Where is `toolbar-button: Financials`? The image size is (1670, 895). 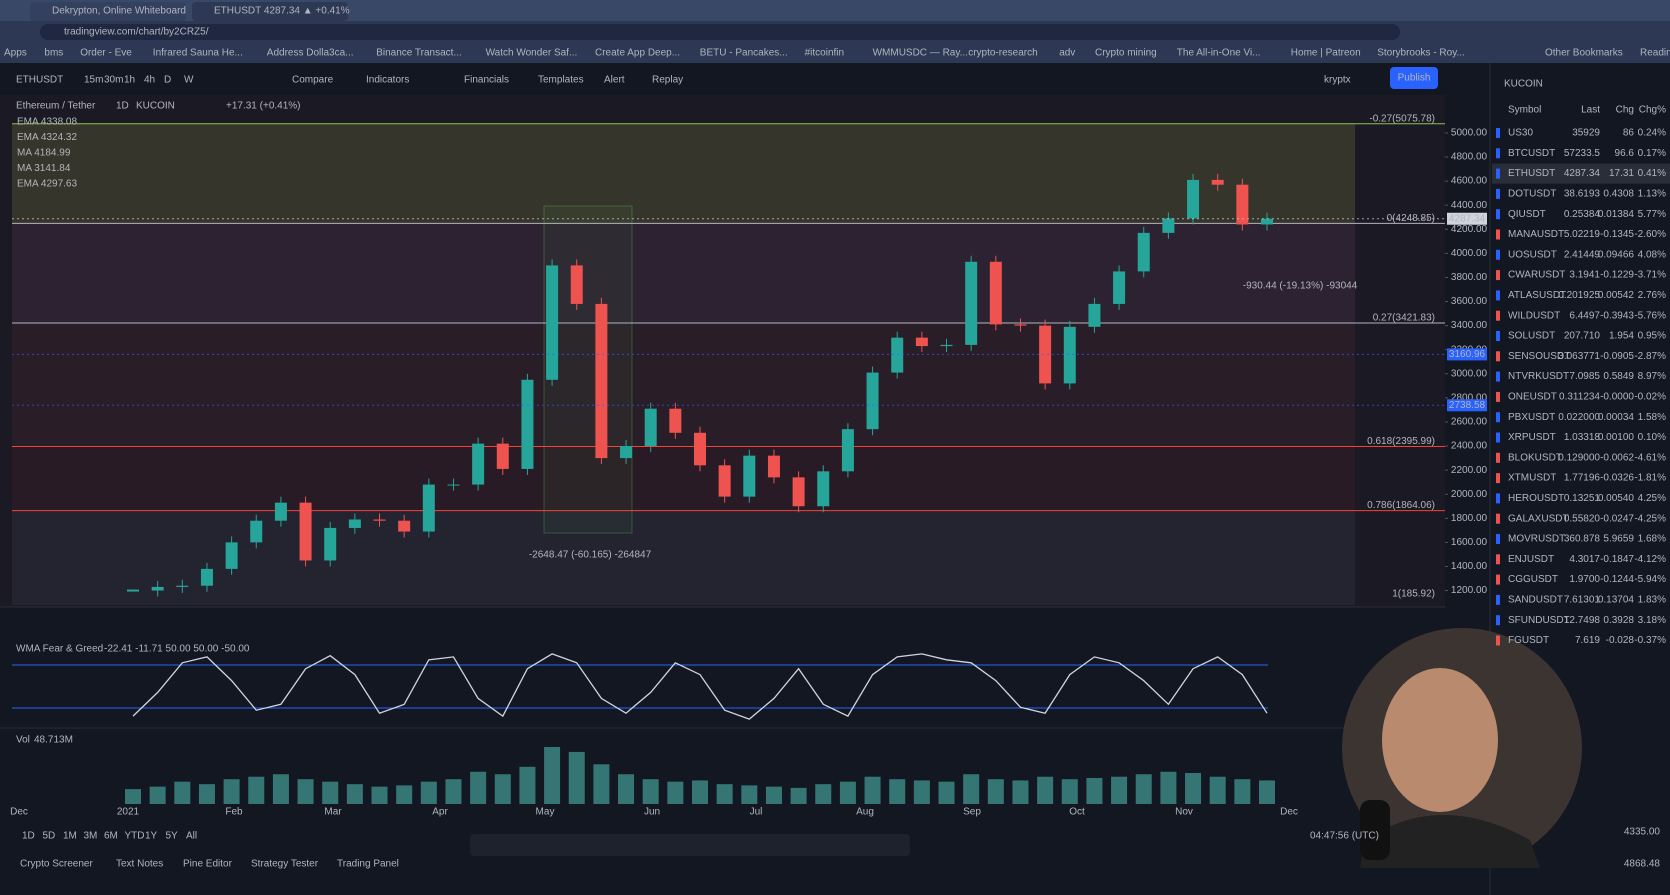
toolbar-button: Financials is located at coordinates (486, 80).